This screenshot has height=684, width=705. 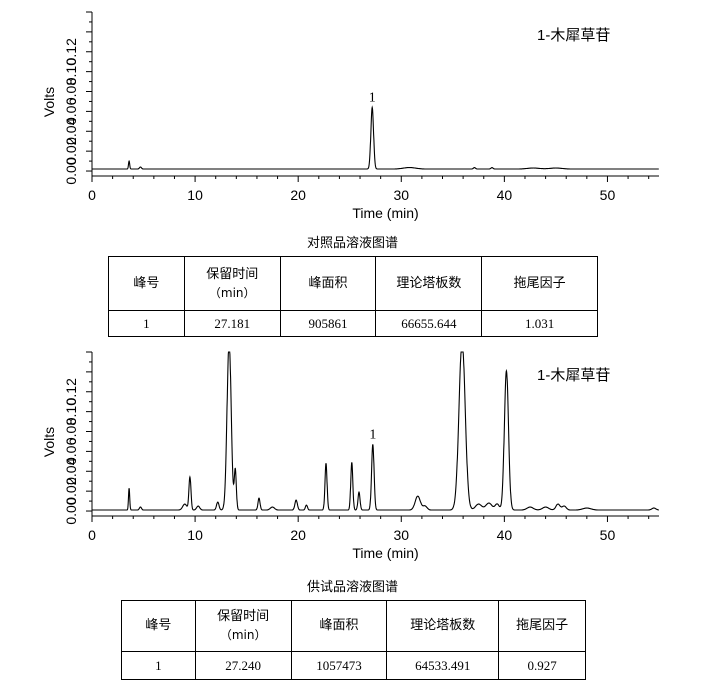 What do you see at coordinates (339, 665) in the screenshot?
I see `peak-area-cell: 1057473` at bounding box center [339, 665].